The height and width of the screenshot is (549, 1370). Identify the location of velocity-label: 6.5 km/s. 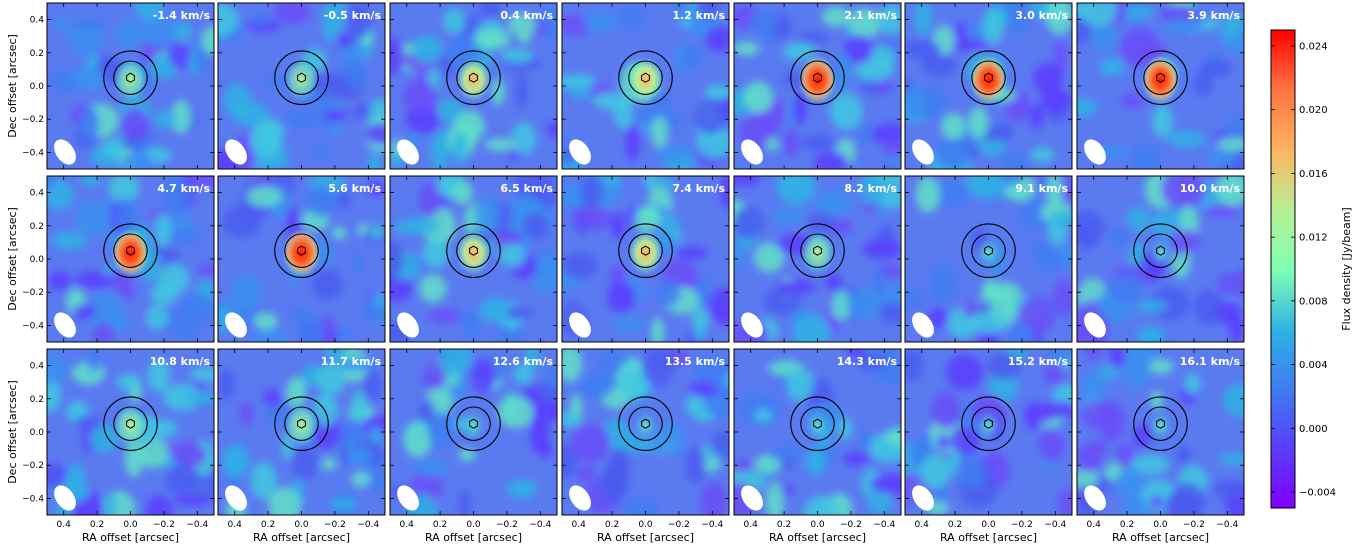
(526, 188).